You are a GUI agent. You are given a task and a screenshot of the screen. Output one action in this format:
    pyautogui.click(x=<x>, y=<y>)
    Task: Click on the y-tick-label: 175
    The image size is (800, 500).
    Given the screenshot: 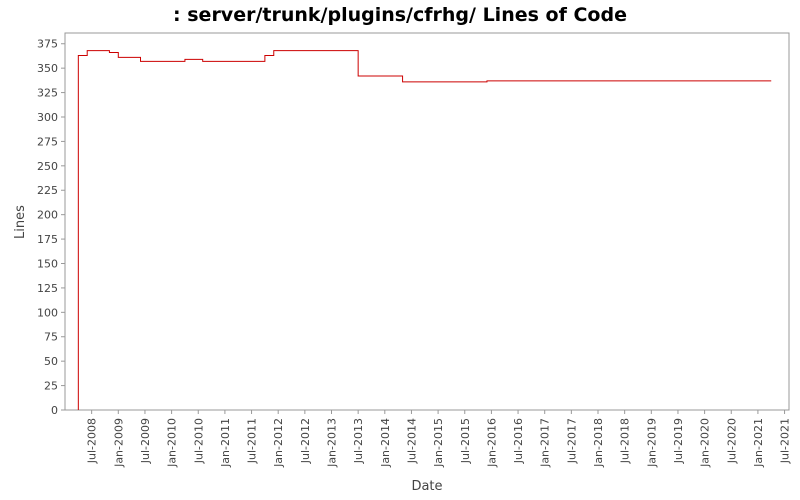 What is the action you would take?
    pyautogui.click(x=47, y=239)
    